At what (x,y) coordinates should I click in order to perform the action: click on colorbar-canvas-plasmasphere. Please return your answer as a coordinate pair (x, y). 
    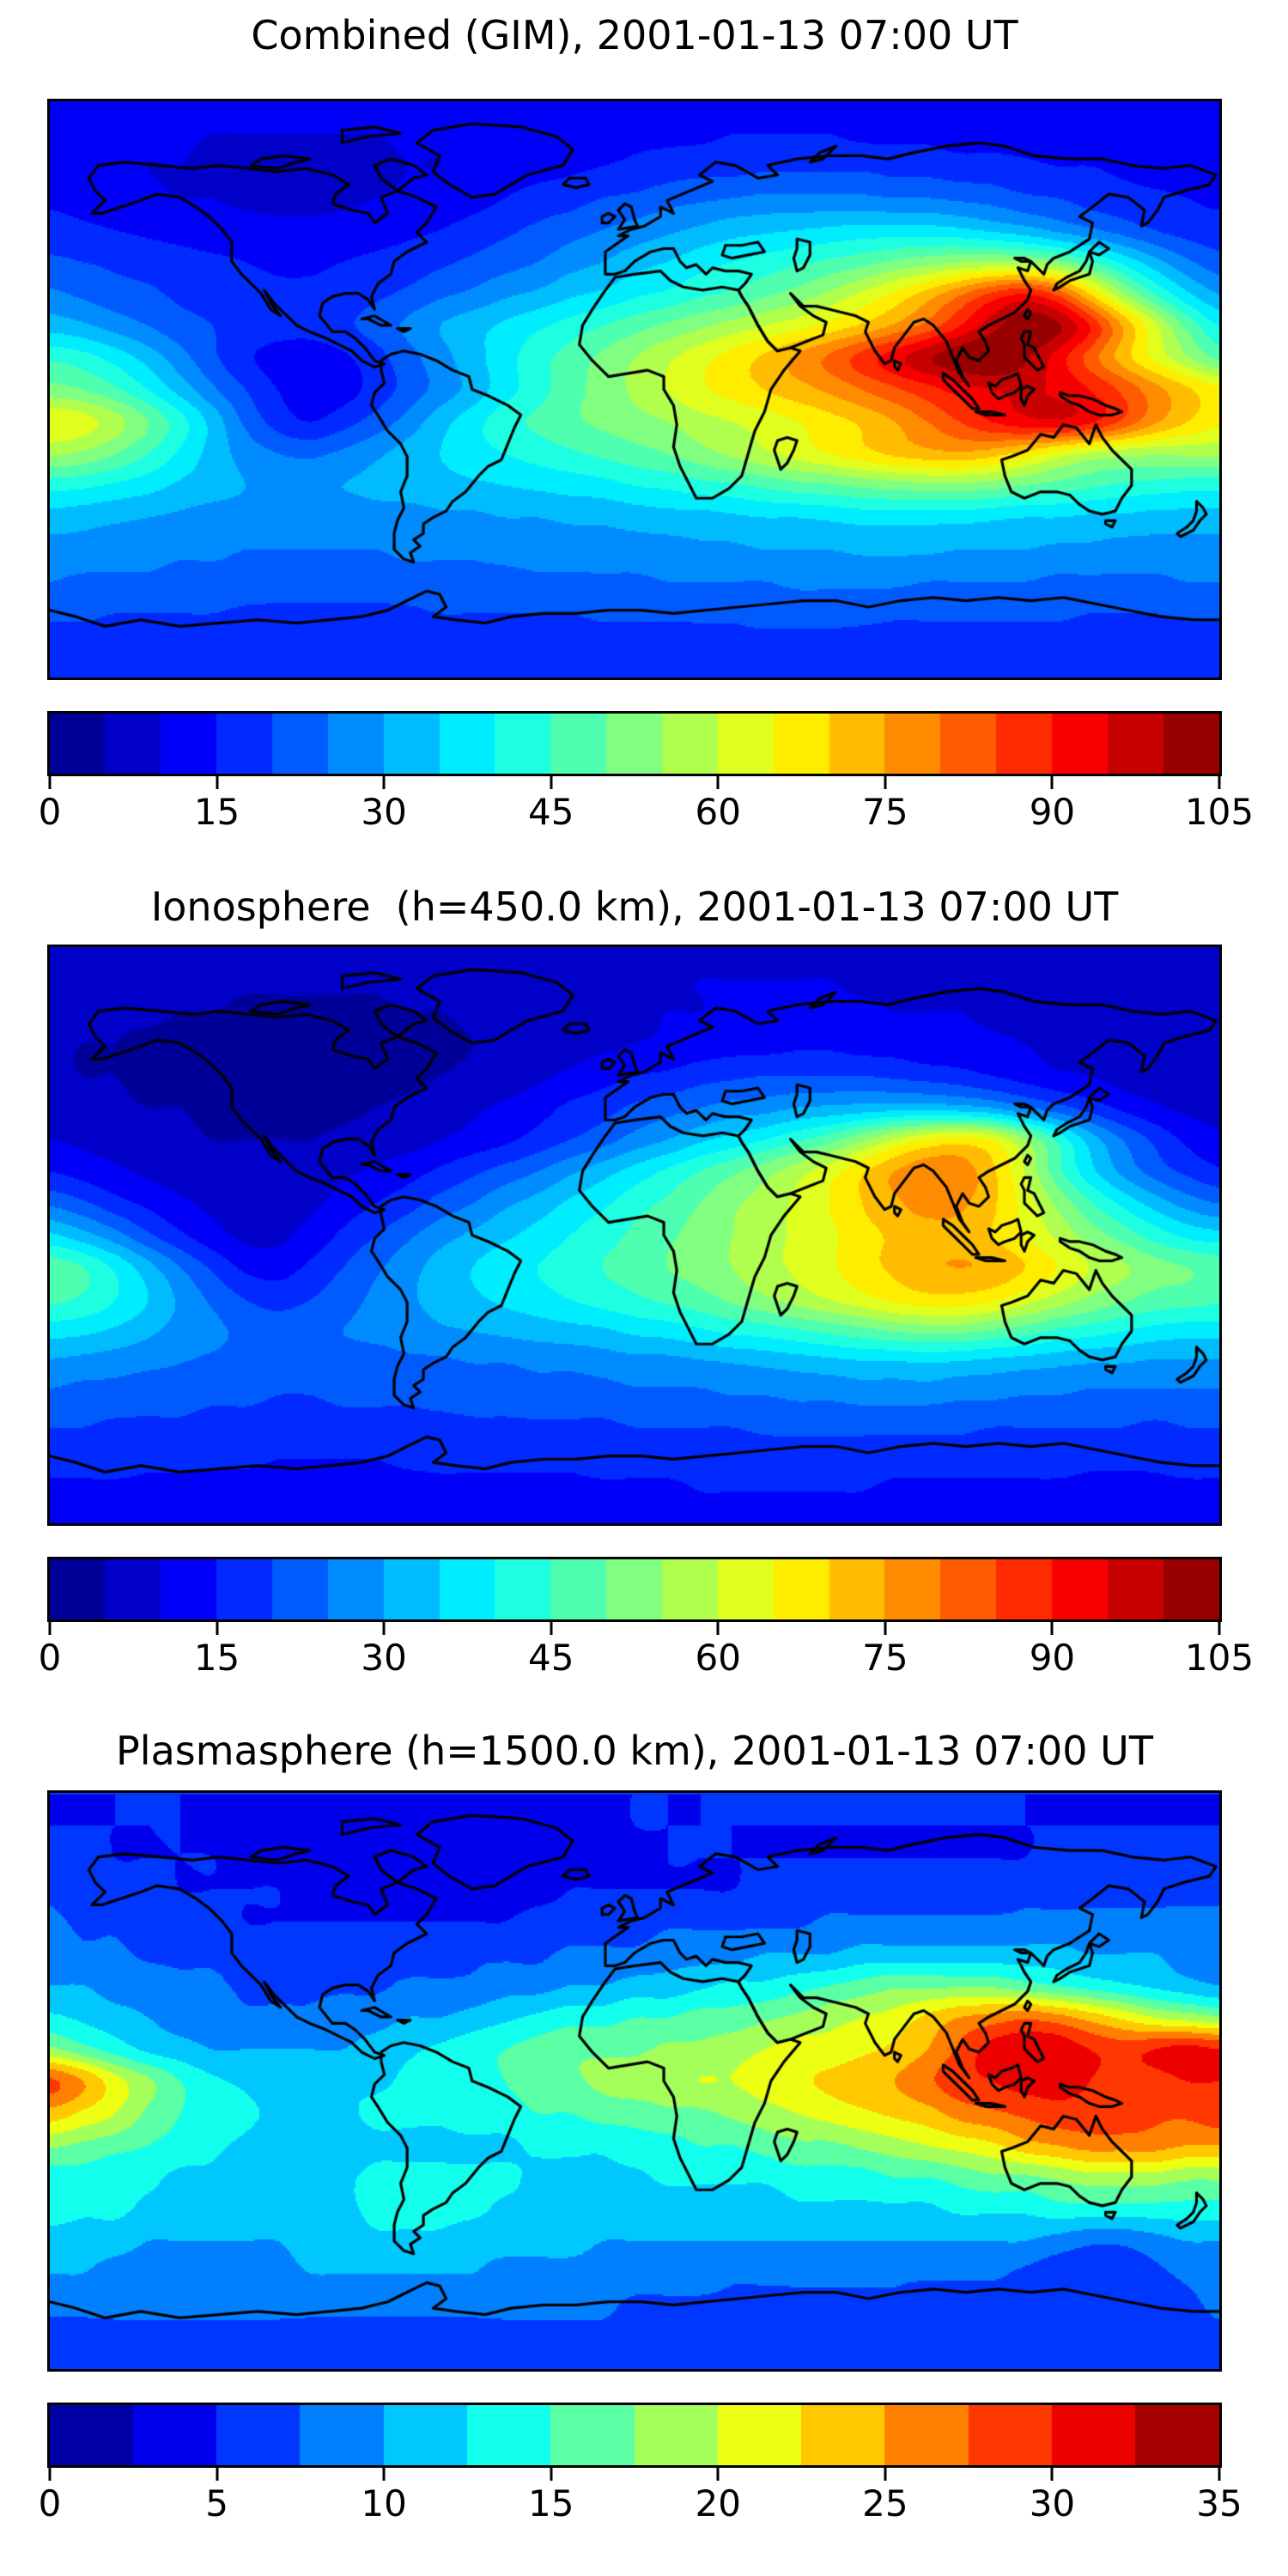
    Looking at the image, I should click on (634, 2435).